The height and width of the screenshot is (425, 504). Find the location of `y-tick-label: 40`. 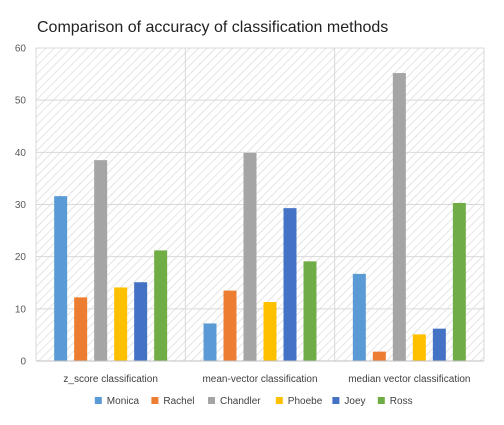

y-tick-label: 40 is located at coordinates (21, 153).